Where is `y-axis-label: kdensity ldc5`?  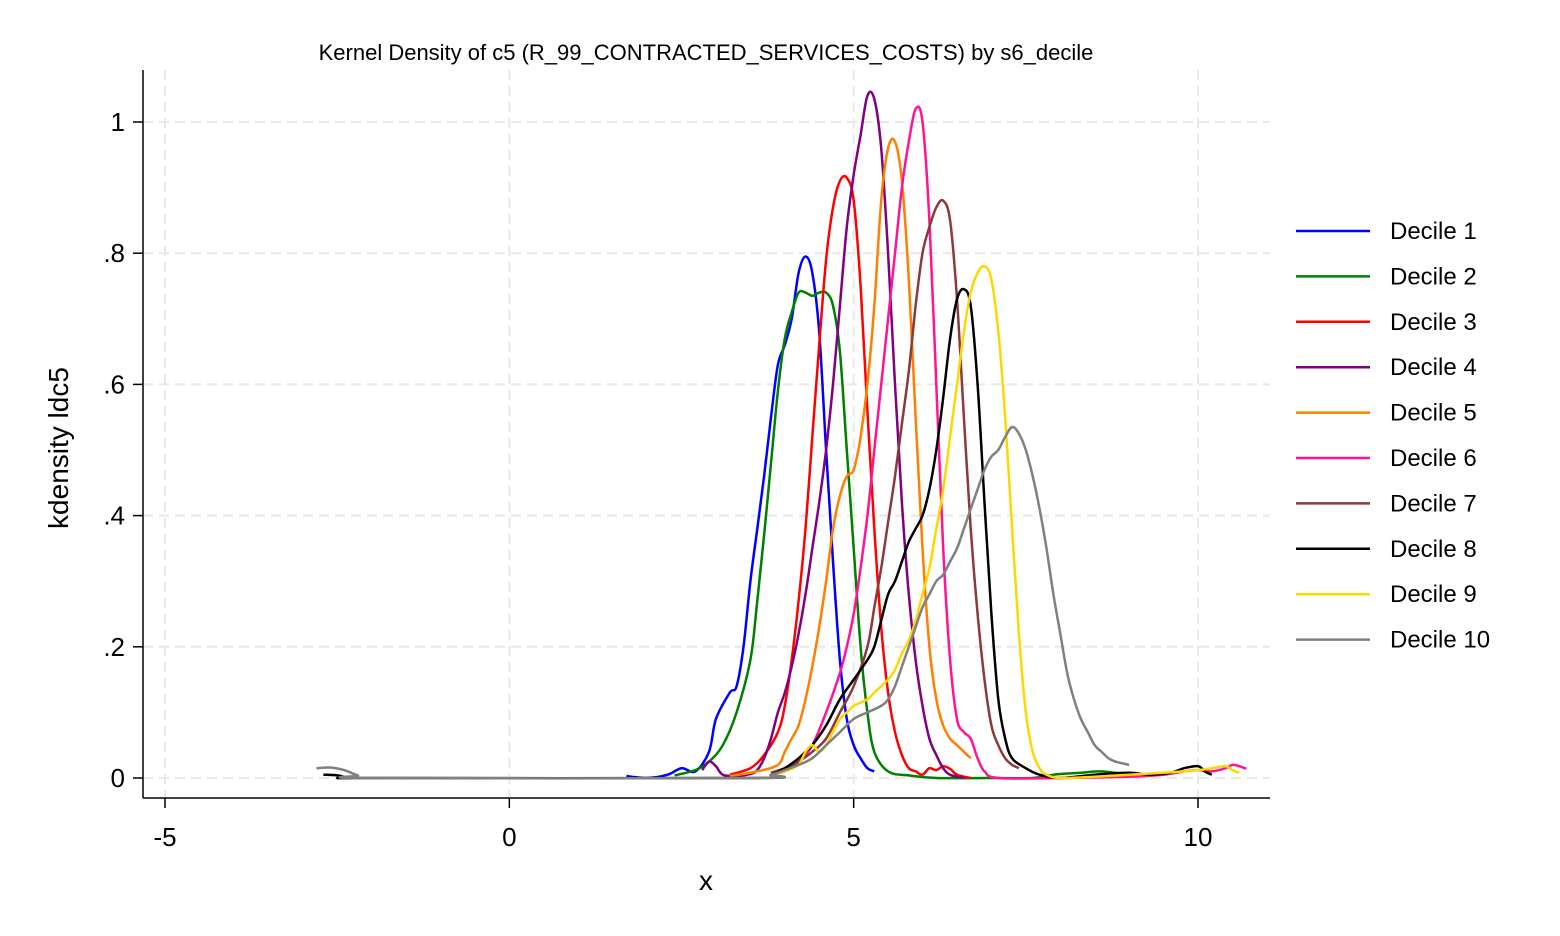
y-axis-label: kdensity ldc5 is located at coordinates (58, 448).